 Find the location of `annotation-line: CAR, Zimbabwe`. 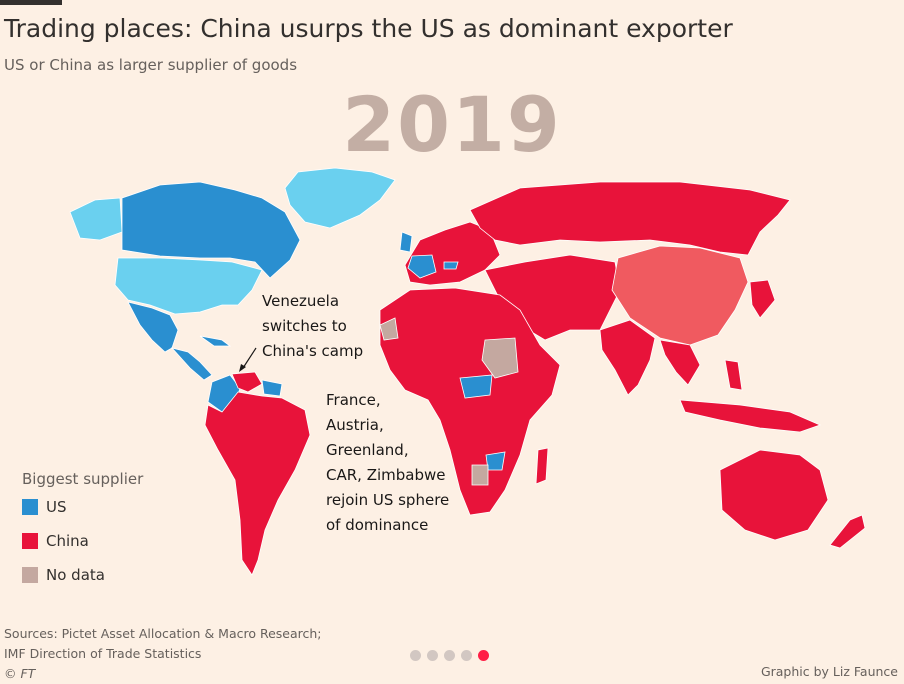

annotation-line: CAR, Zimbabwe is located at coordinates (386, 475).